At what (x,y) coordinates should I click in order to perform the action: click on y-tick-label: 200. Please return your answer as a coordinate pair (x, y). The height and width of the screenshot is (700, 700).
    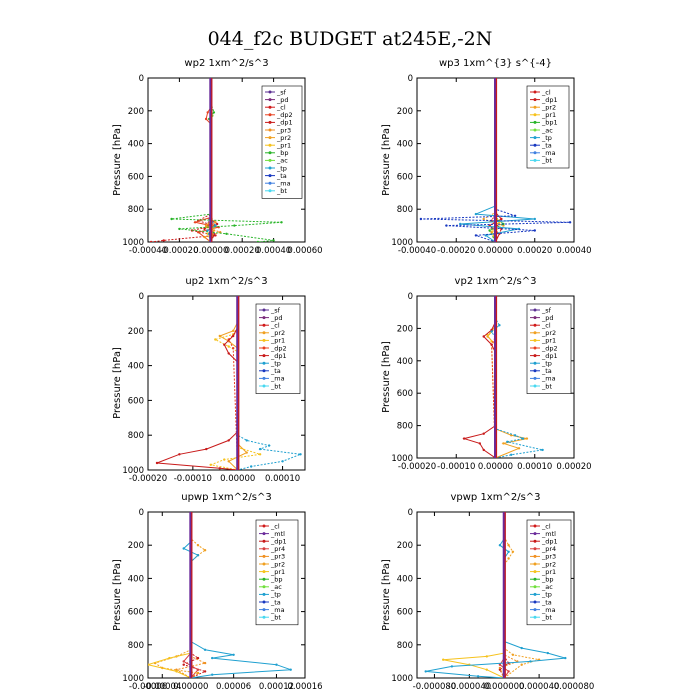
    Looking at the image, I should click on (136, 332).